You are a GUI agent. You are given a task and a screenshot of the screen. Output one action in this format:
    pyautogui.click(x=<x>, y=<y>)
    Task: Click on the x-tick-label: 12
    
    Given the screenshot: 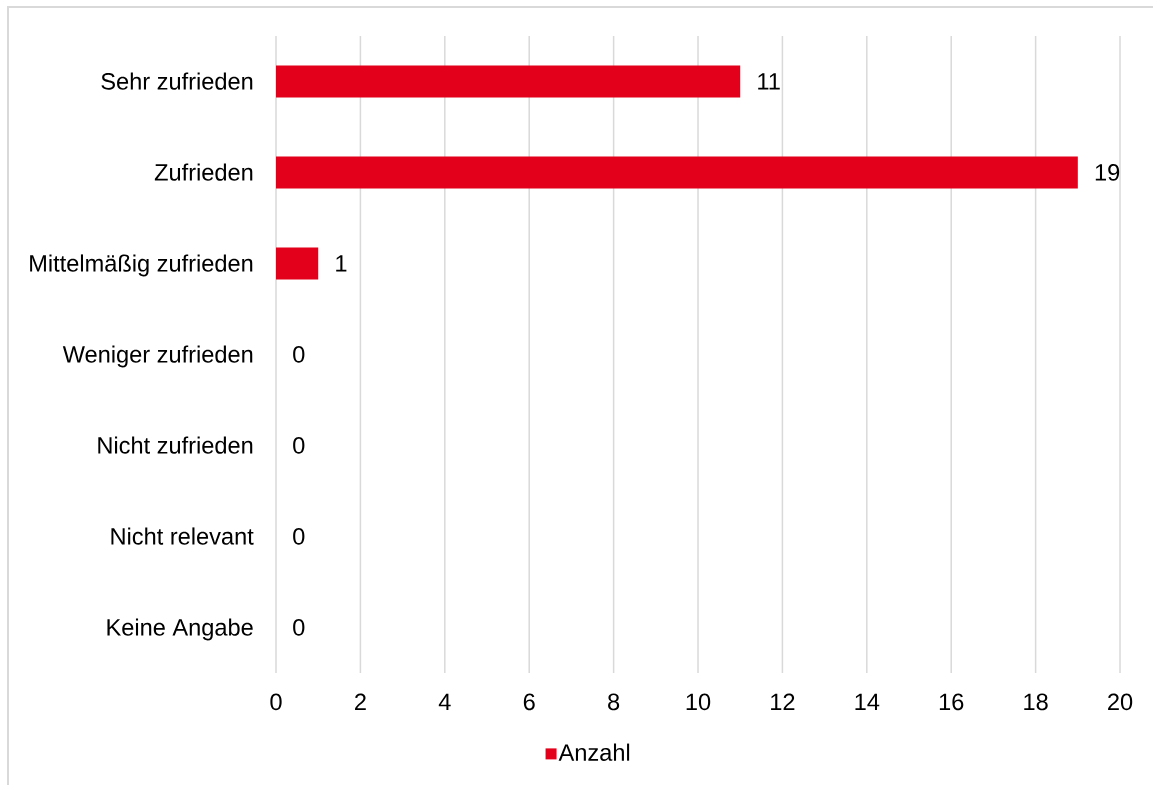 What is the action you would take?
    pyautogui.click(x=783, y=701)
    